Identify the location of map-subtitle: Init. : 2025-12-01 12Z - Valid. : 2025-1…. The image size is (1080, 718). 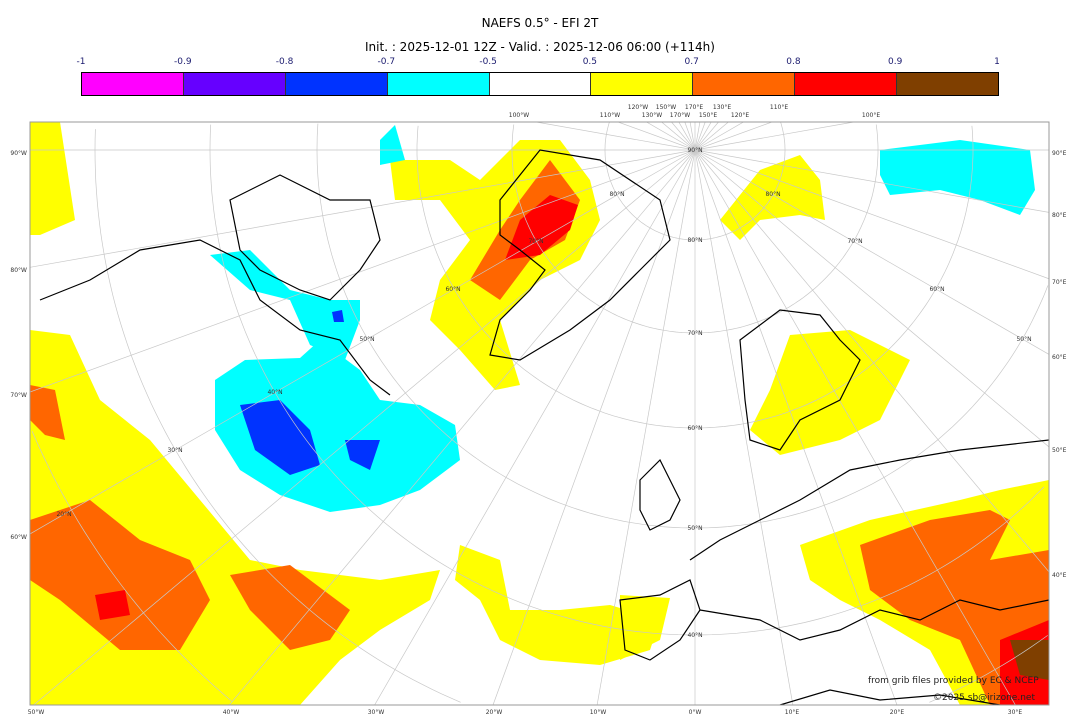
(540, 47).